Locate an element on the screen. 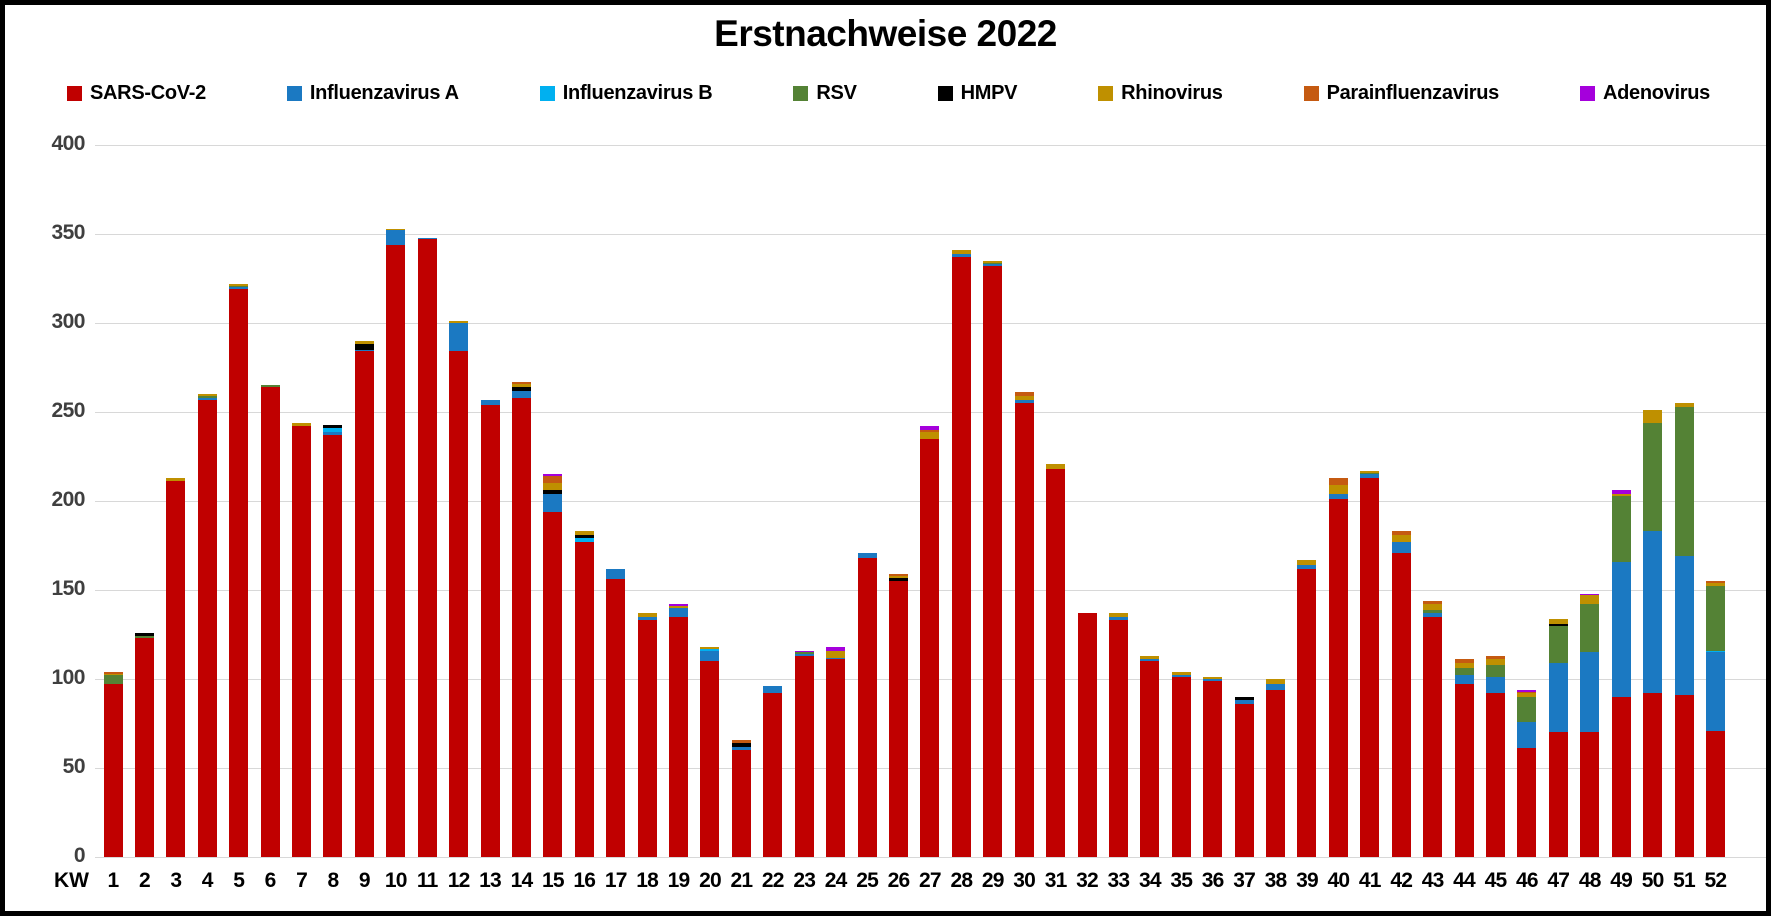 This screenshot has height=916, width=1771. x-axis-label-week-15: 15 is located at coordinates (553, 880).